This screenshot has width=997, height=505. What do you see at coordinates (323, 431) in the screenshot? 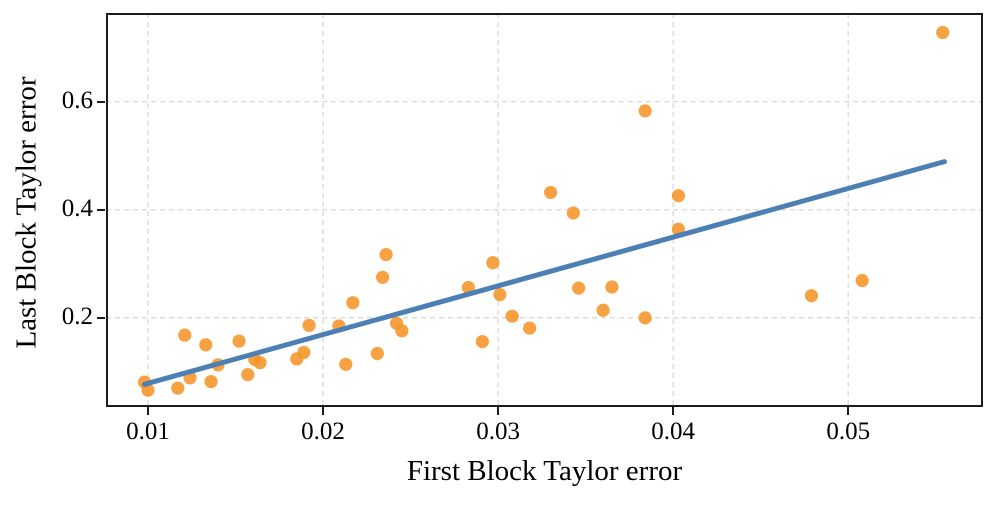
I see `x-tick-label: 0.02` at bounding box center [323, 431].